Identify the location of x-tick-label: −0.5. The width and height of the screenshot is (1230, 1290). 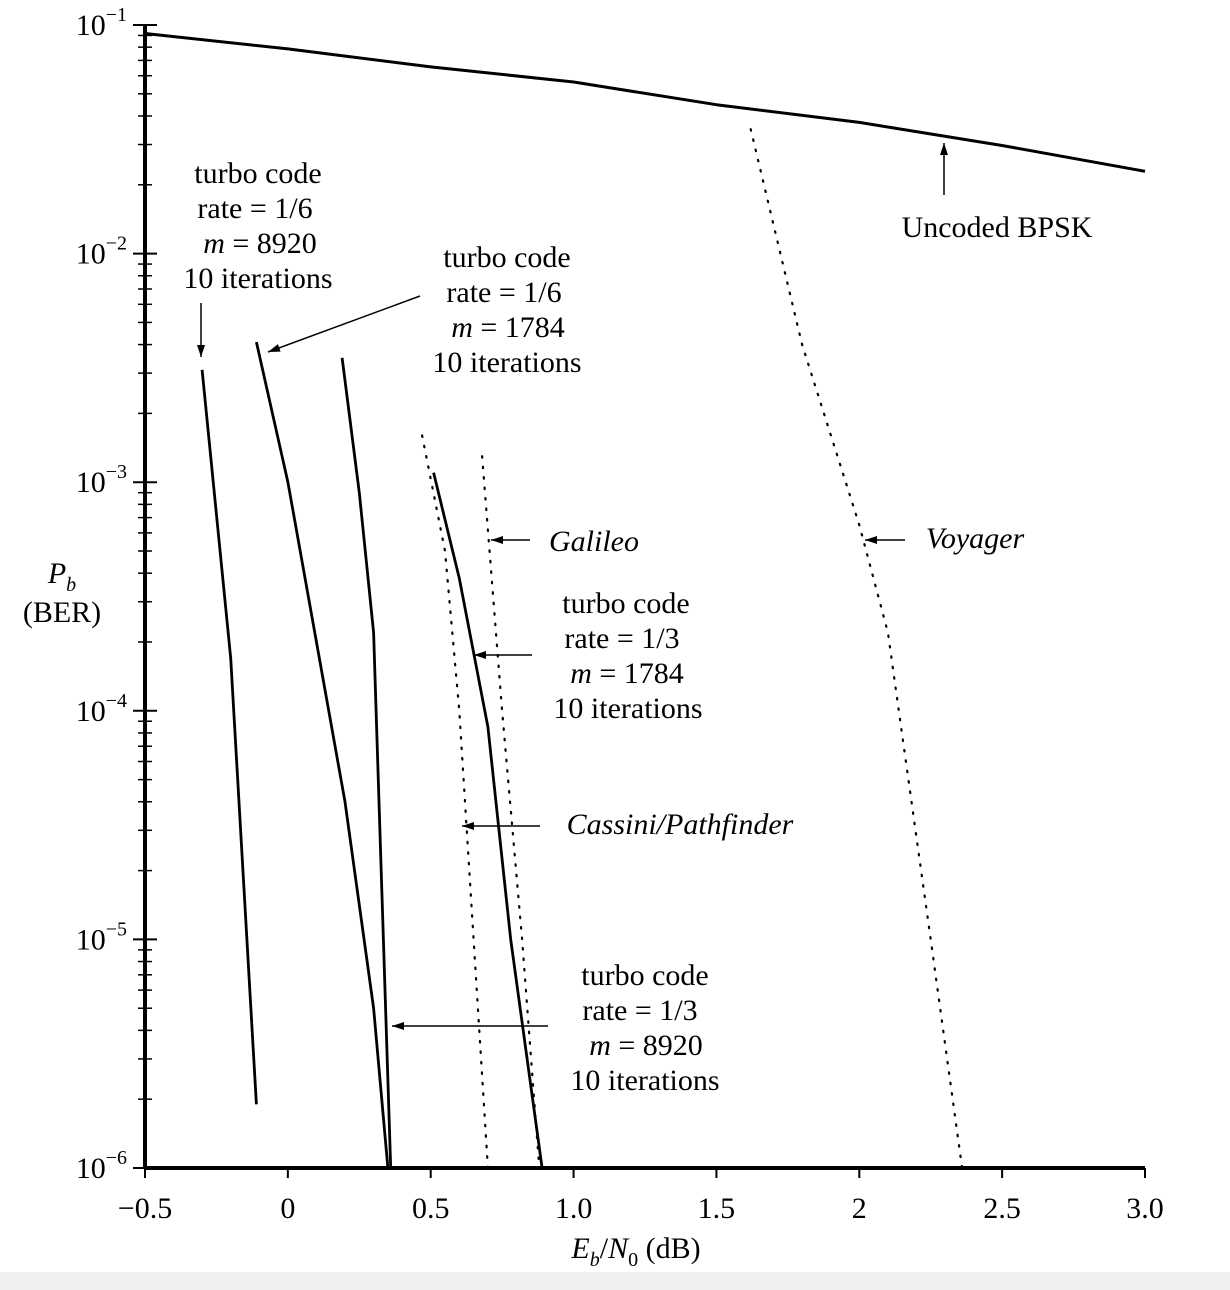
(145, 1208).